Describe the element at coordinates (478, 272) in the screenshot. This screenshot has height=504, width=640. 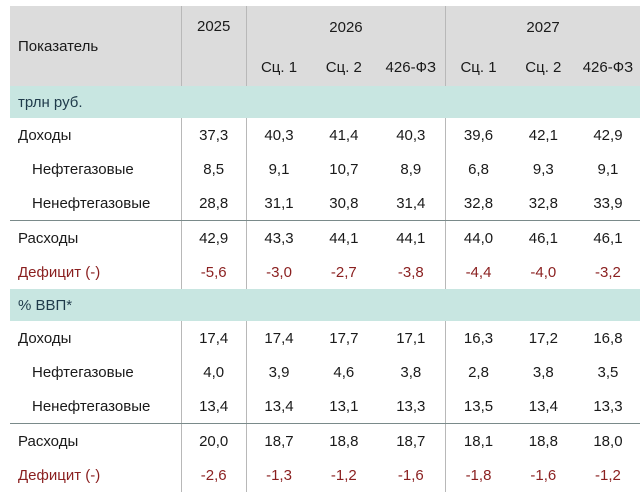
I see `value-cell: -4,4` at that location.